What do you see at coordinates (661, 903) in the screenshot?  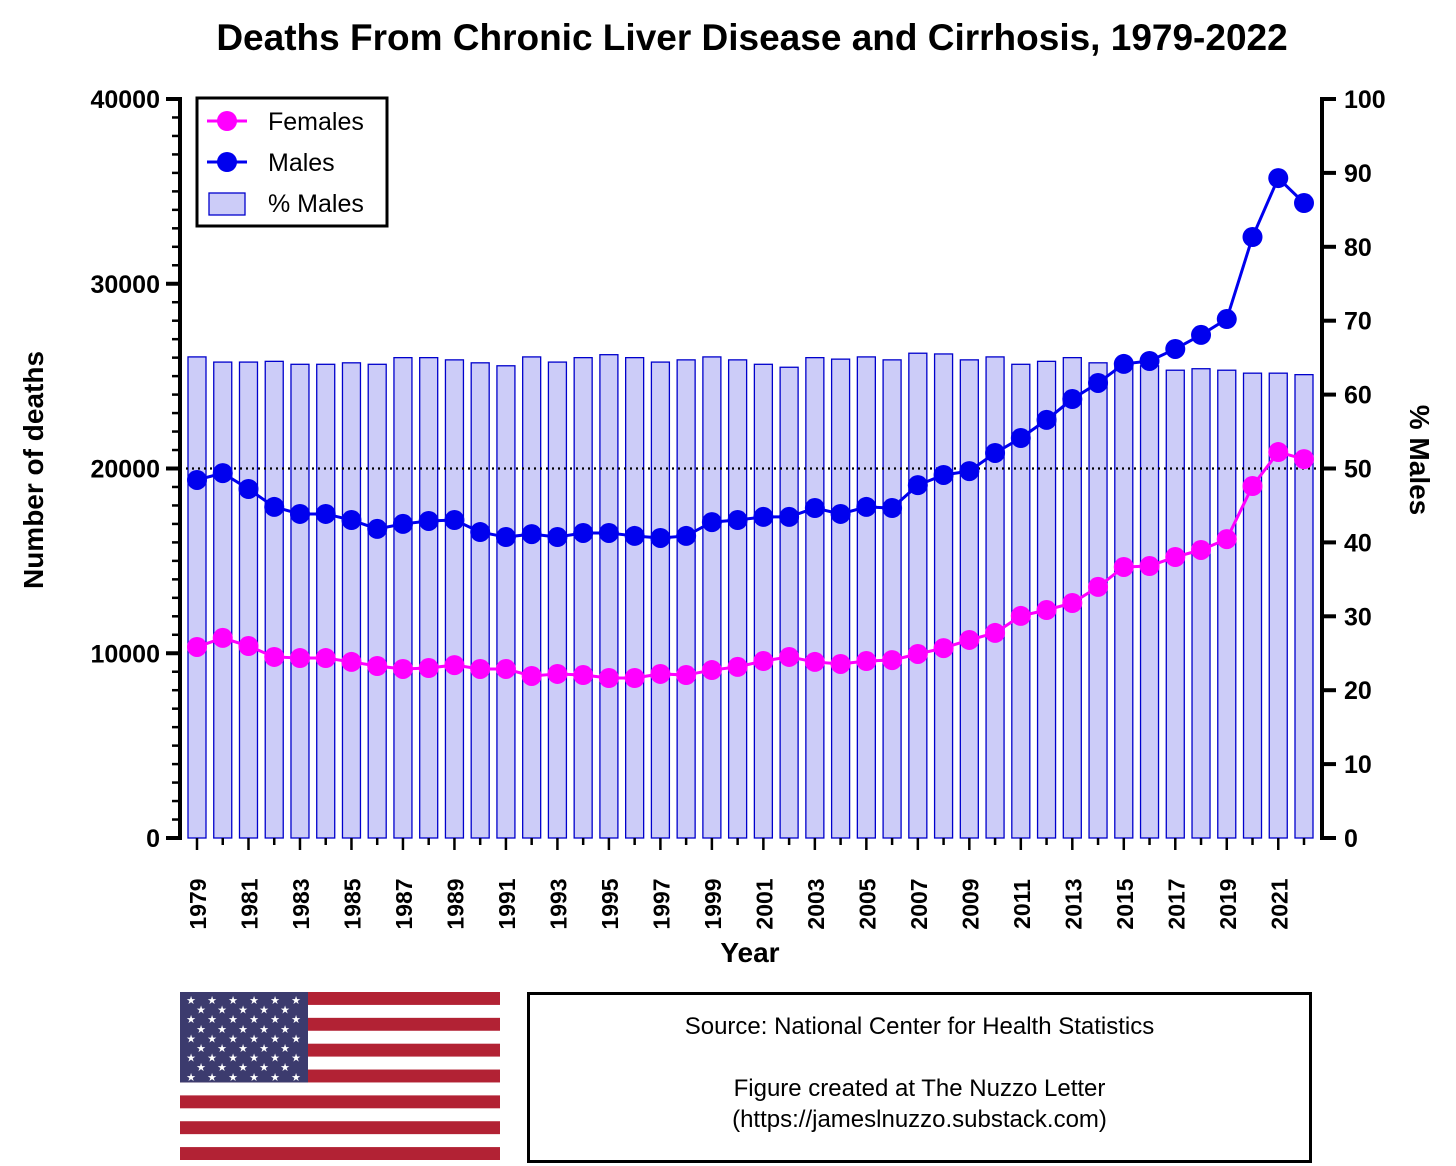 I see `x-tick-label: 1997` at bounding box center [661, 903].